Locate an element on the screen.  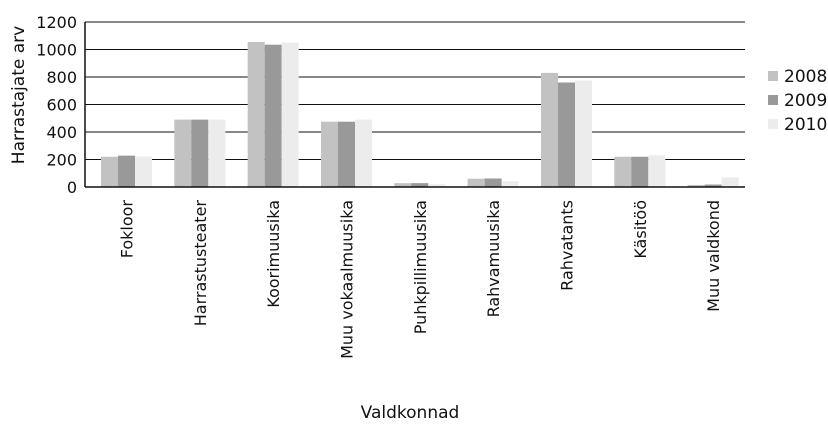
y-tick-label: 800 is located at coordinates (61, 77).